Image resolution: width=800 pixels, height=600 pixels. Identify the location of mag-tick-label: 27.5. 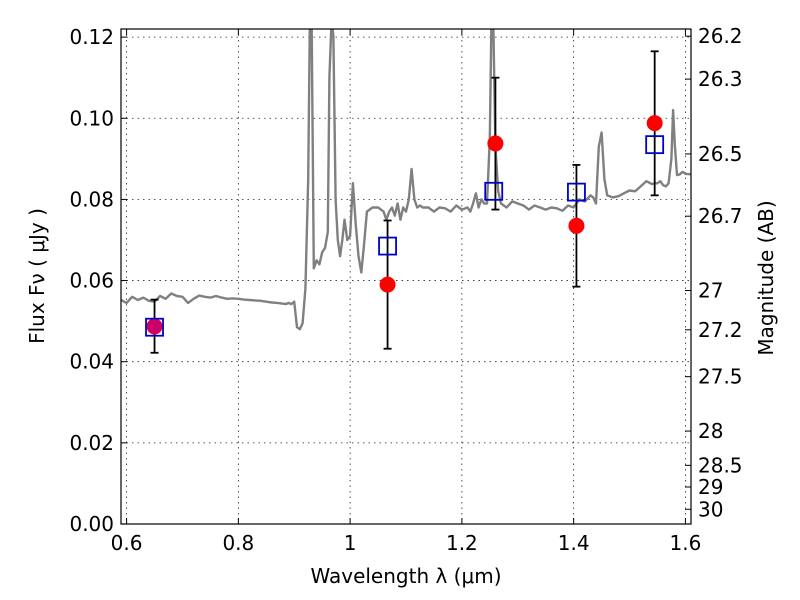
(720, 377).